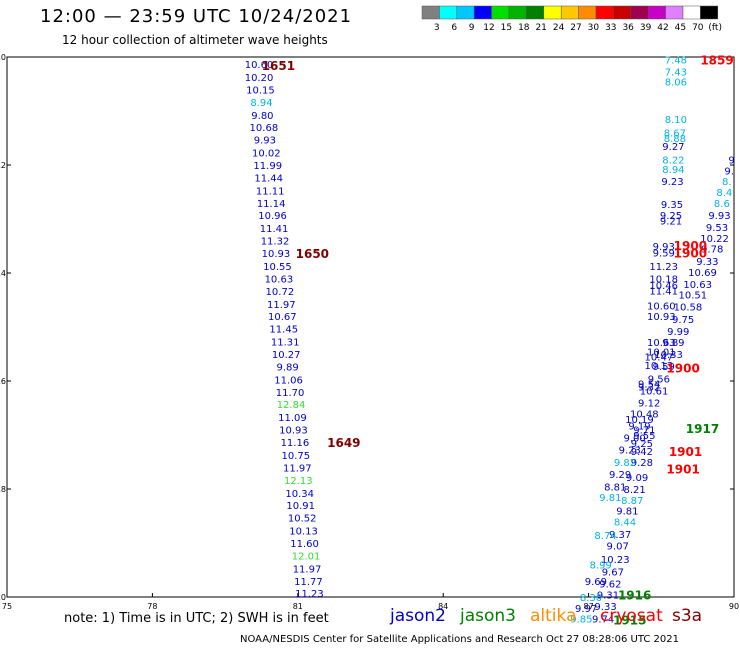 The width and height of the screenshot is (740, 650). I want to click on wave-height-value: 9.78, so click(712, 250).